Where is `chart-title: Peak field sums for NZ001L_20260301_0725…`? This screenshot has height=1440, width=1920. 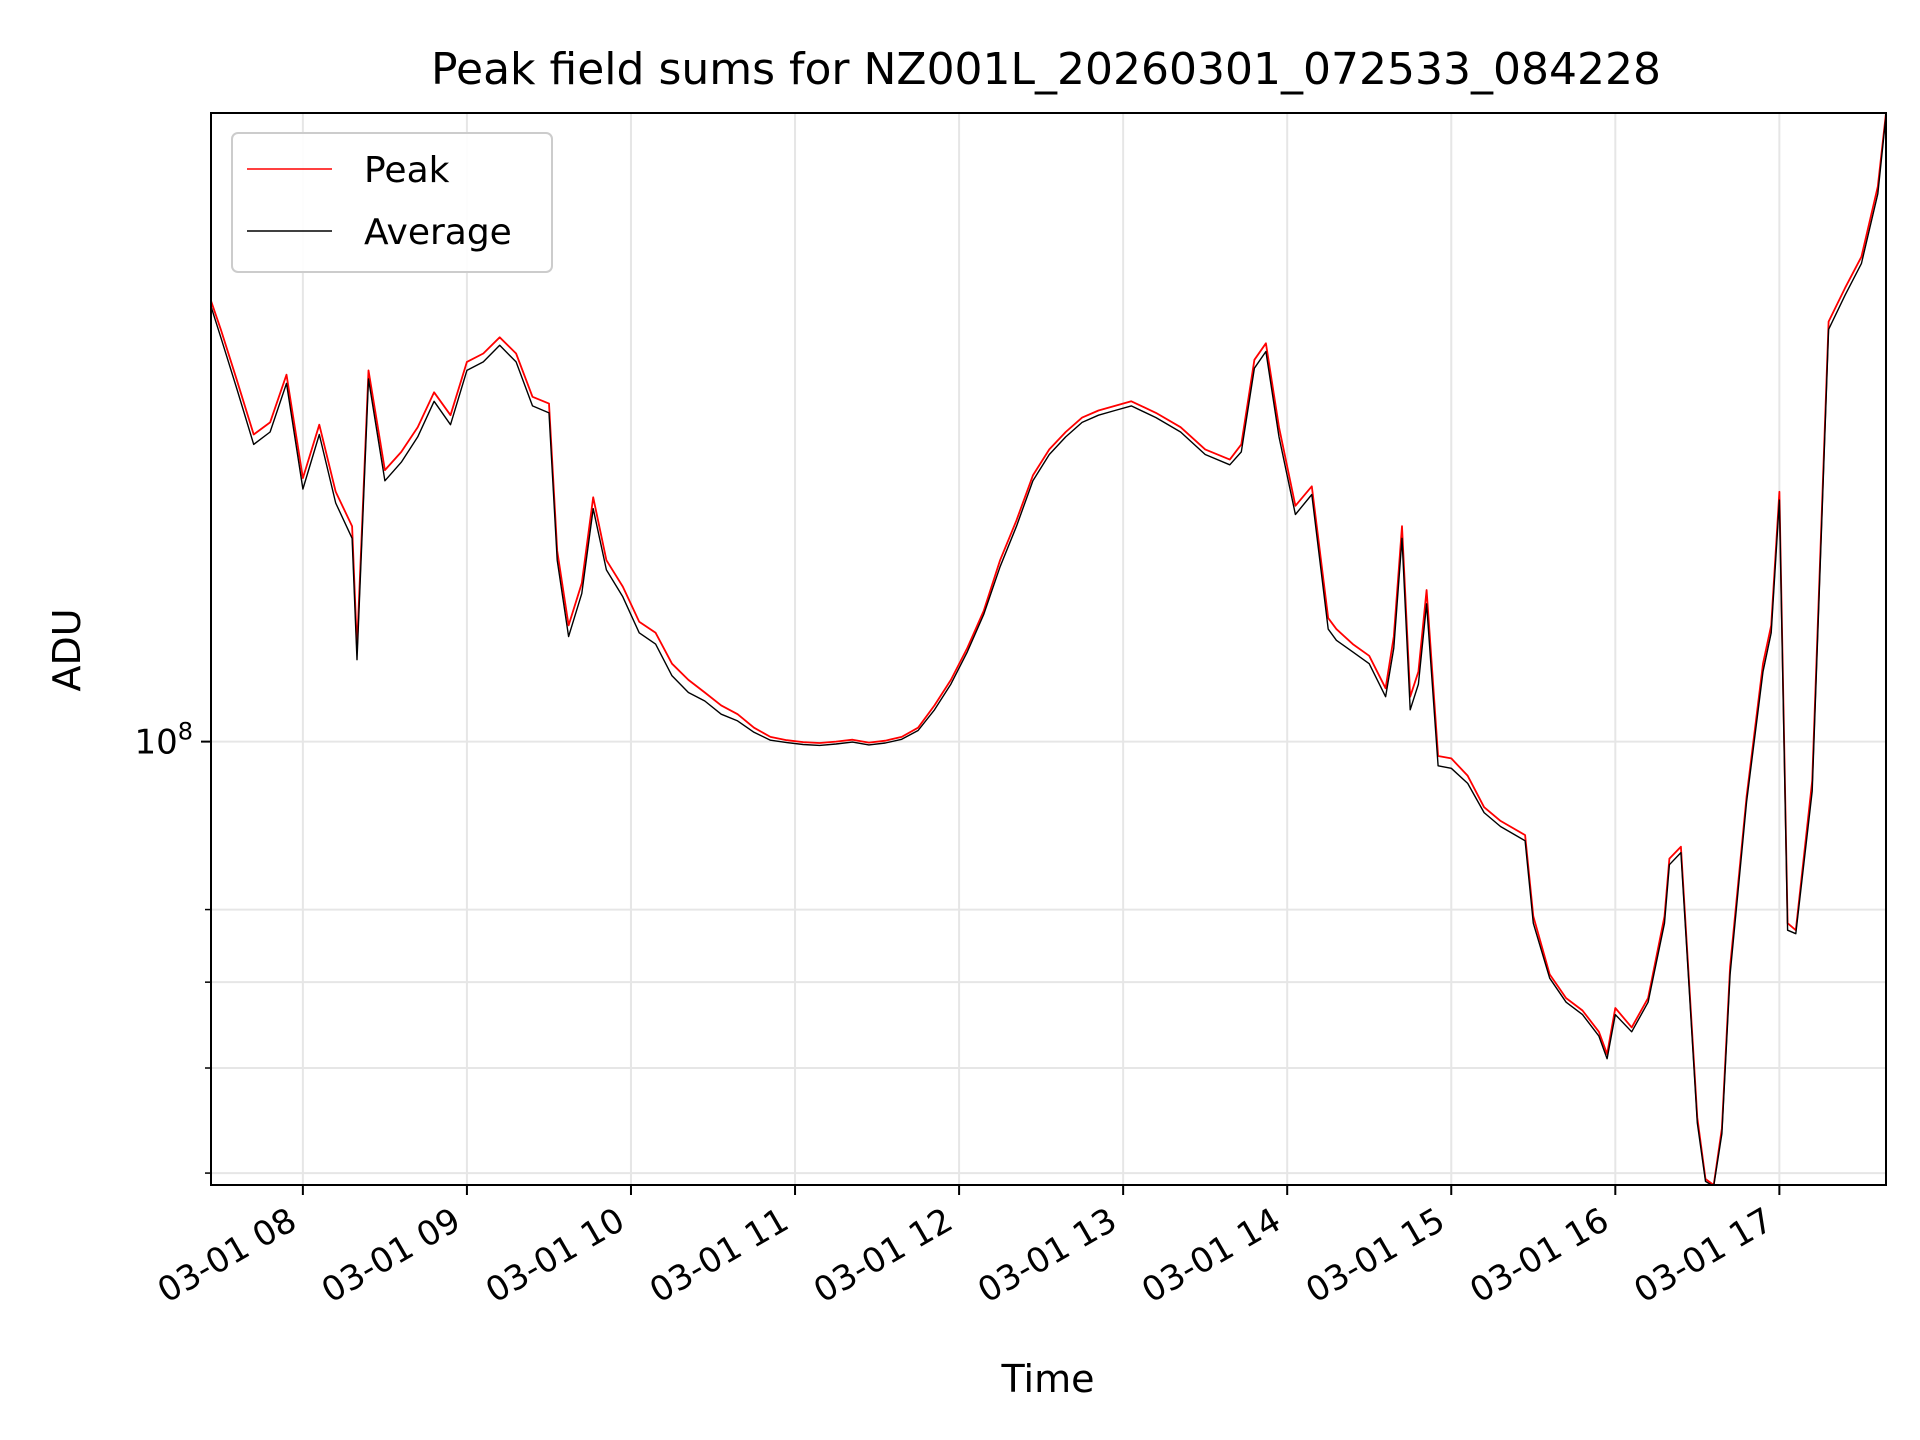 chart-title: Peak field sums for NZ001L_20260301_0725… is located at coordinates (1046, 69).